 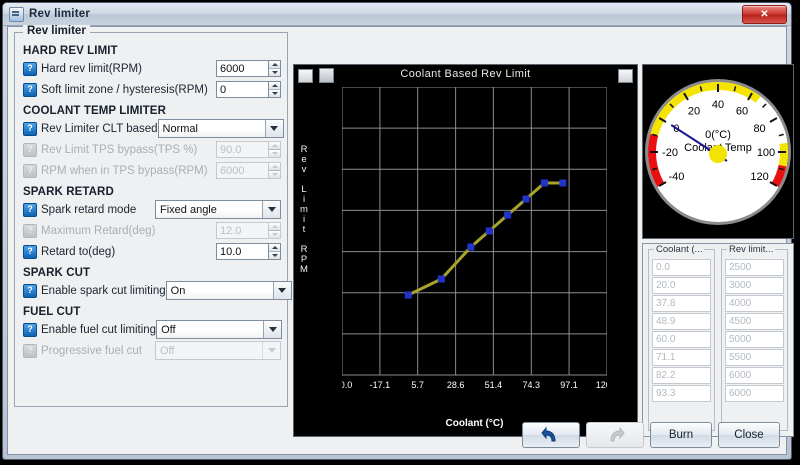 What do you see at coordinates (754, 357) in the screenshot?
I see `table-cell-rev-limit: 5500` at bounding box center [754, 357].